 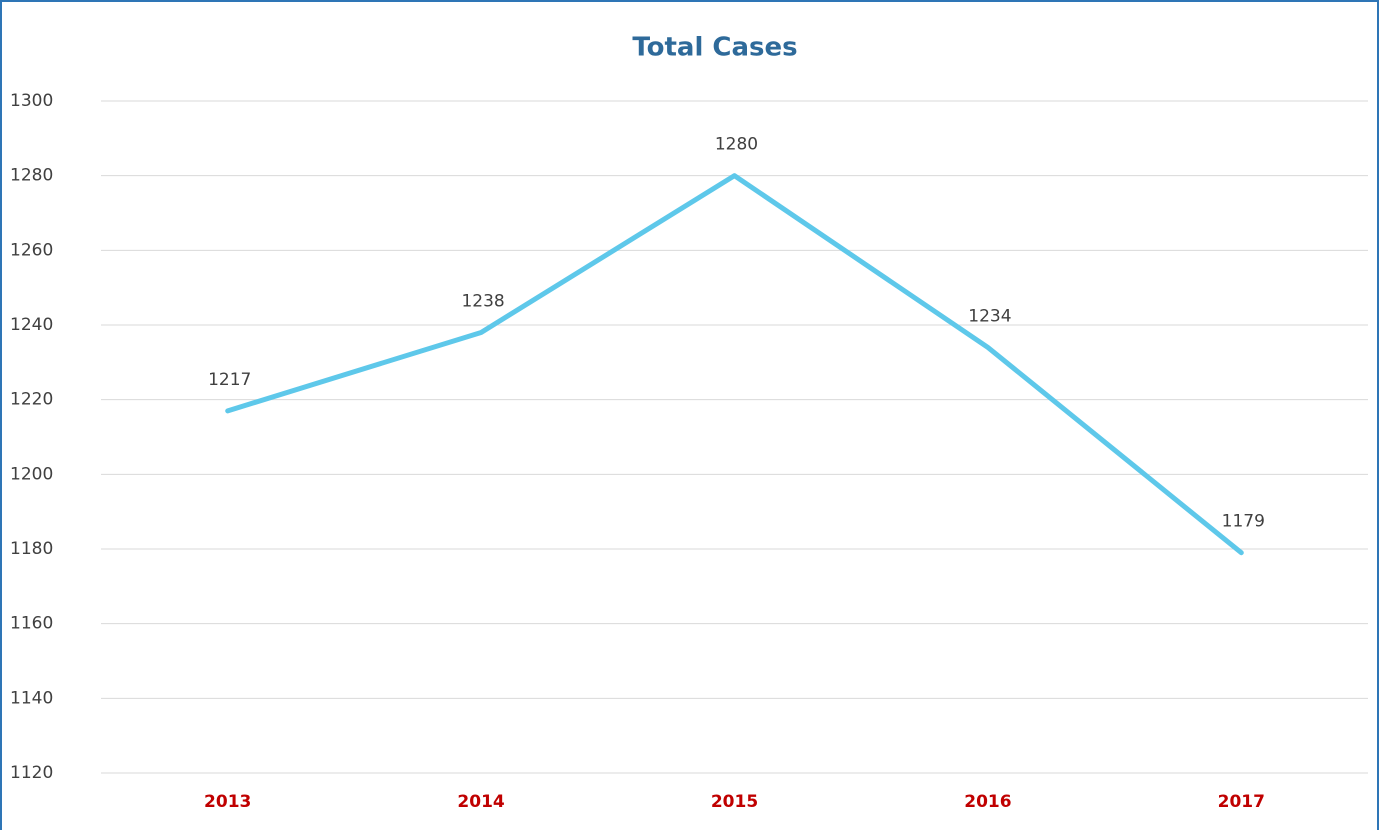 I want to click on x-tick-label: 2013, so click(x=227, y=802).